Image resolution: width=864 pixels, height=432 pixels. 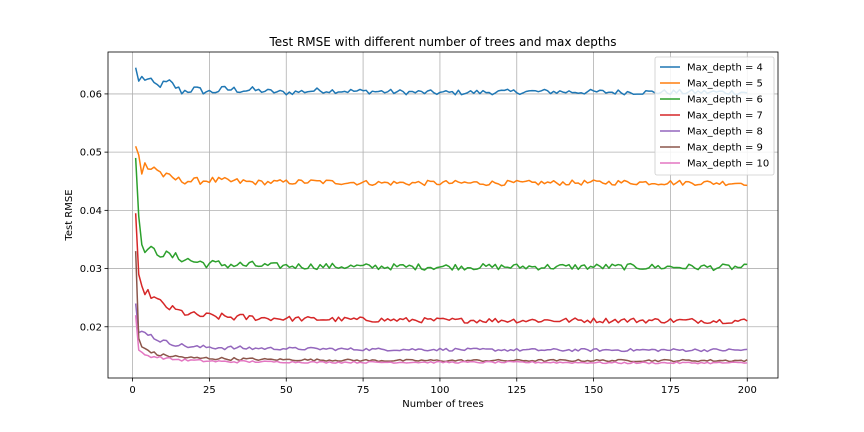 What do you see at coordinates (91, 153) in the screenshot?
I see `y-tick-label: 0.05` at bounding box center [91, 153].